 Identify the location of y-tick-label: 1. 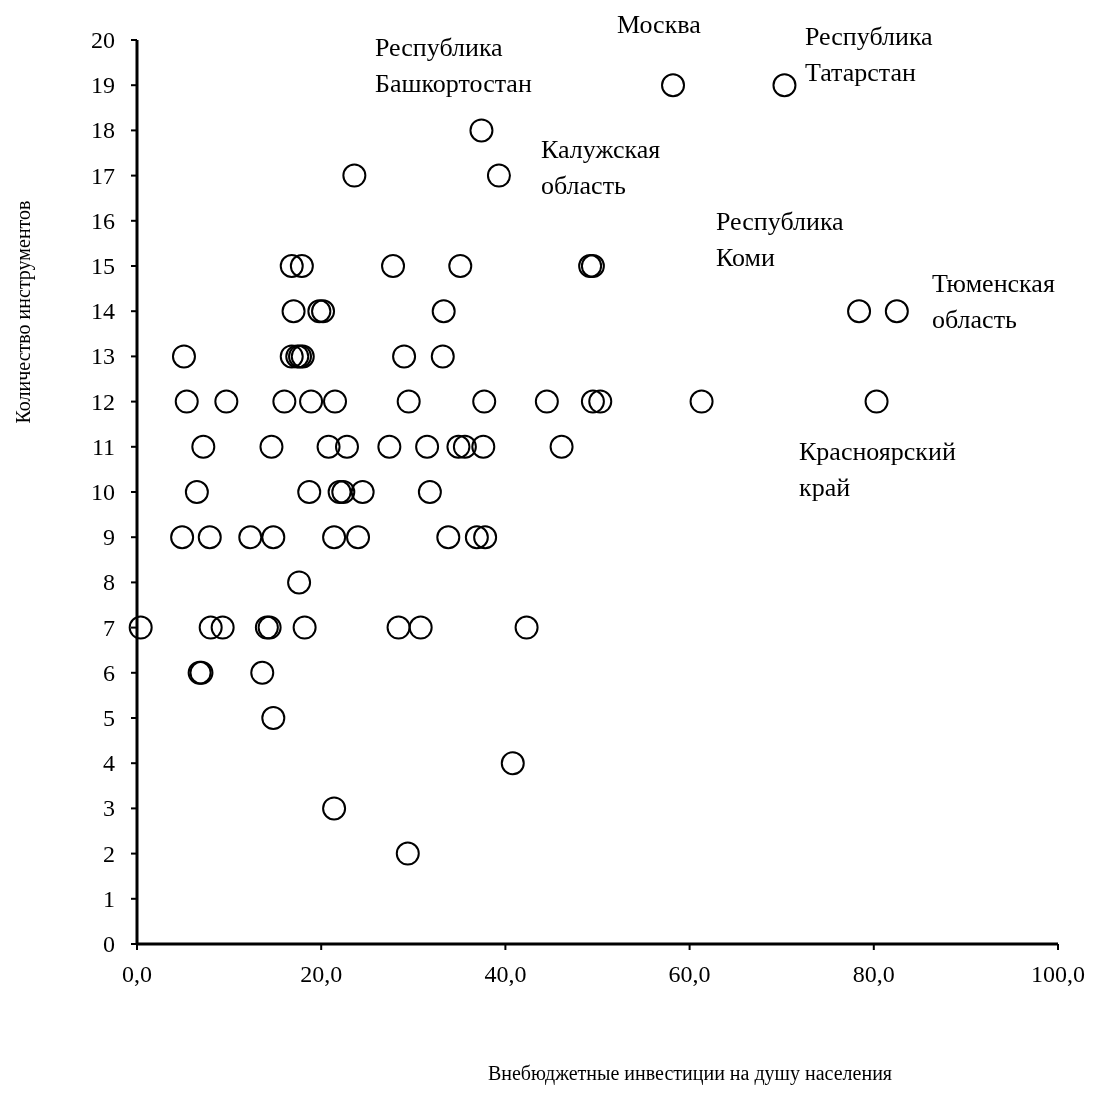
(109, 898).